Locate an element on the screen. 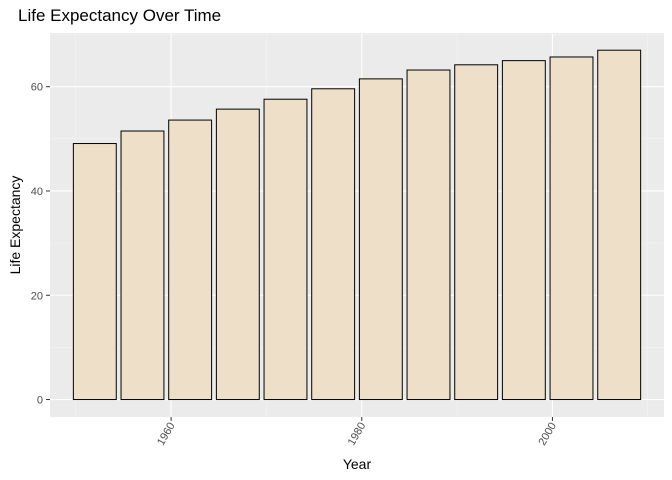  y-tick-label: 20 is located at coordinates (37, 296).